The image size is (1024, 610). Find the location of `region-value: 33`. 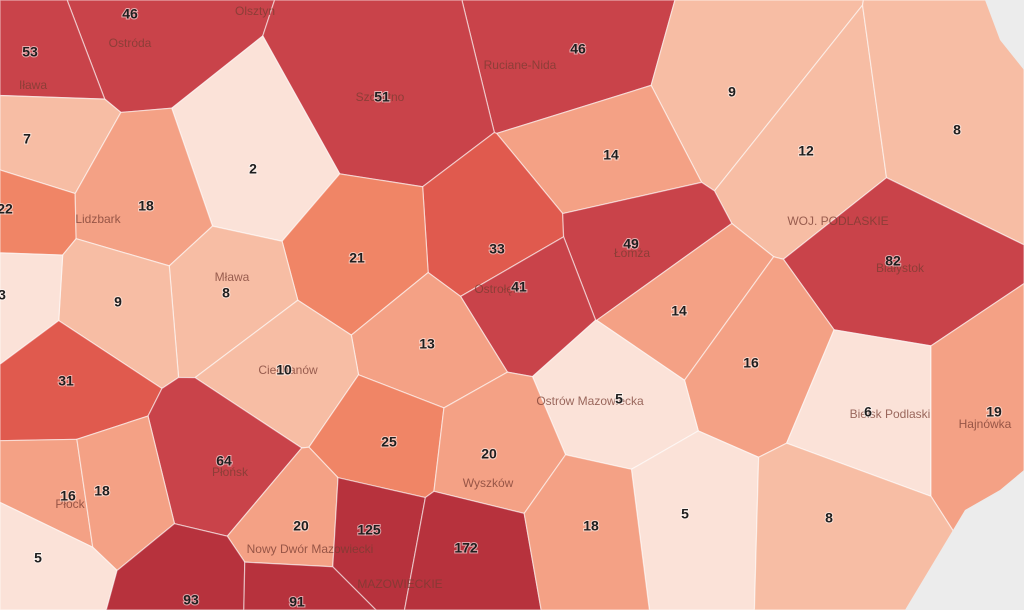

region-value: 33 is located at coordinates (497, 249).